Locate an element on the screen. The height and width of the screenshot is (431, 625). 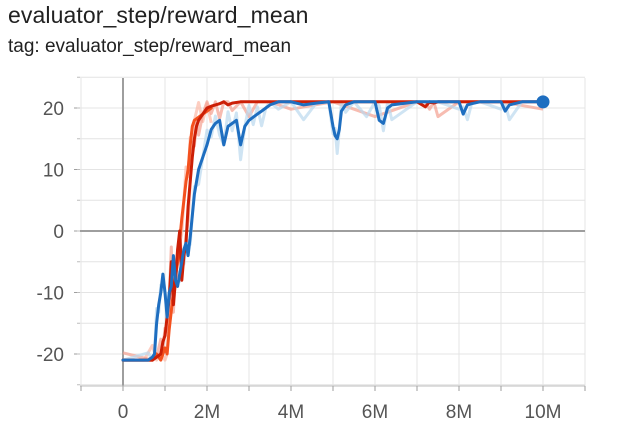
x-tick-label: 4M is located at coordinates (291, 412).